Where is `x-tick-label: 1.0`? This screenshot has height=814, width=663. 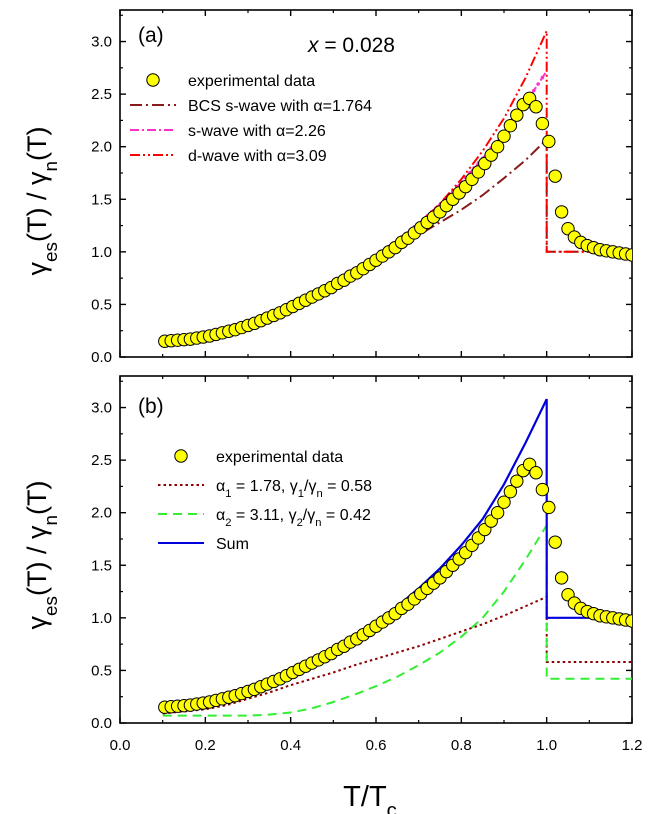 x-tick-label: 1.0 is located at coordinates (546, 745).